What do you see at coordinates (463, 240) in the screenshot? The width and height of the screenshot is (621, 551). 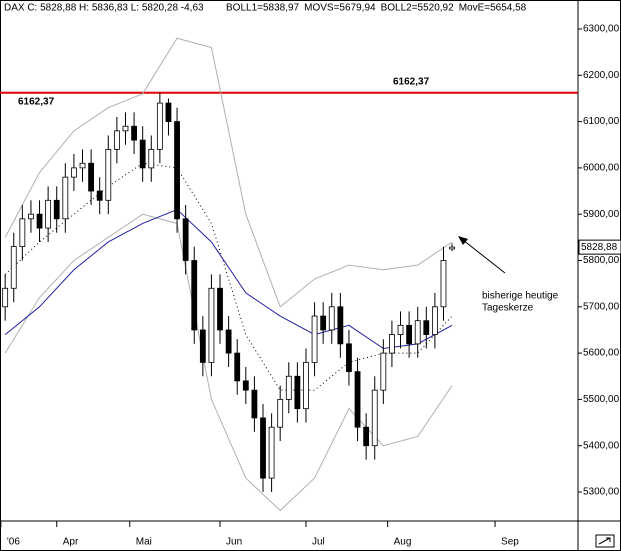 I see `annotation-arrowhead` at bounding box center [463, 240].